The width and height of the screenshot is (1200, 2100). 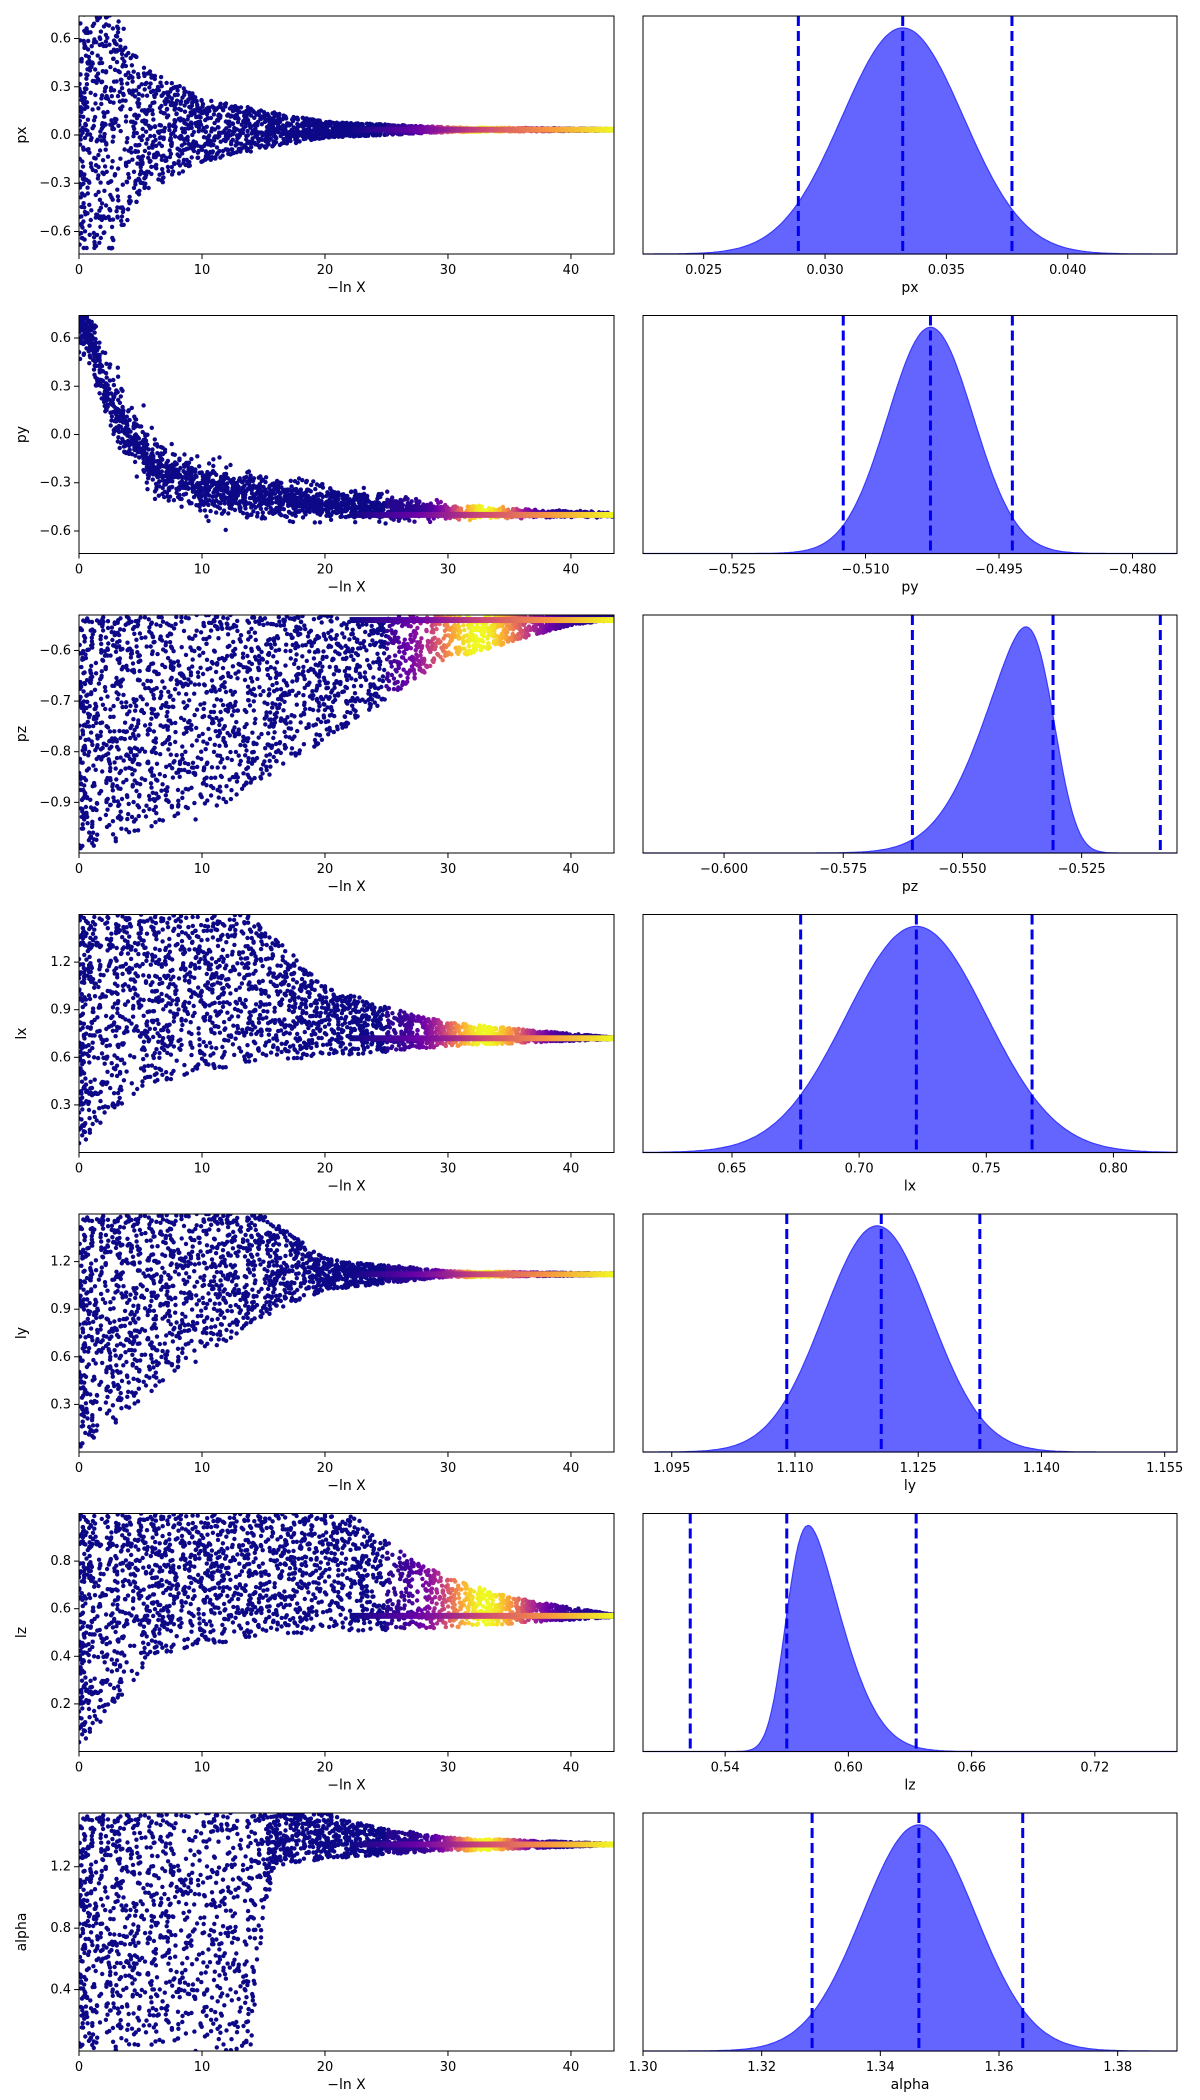 What do you see at coordinates (60, 135) in the screenshot?
I see `y-tick-label: 0.0` at bounding box center [60, 135].